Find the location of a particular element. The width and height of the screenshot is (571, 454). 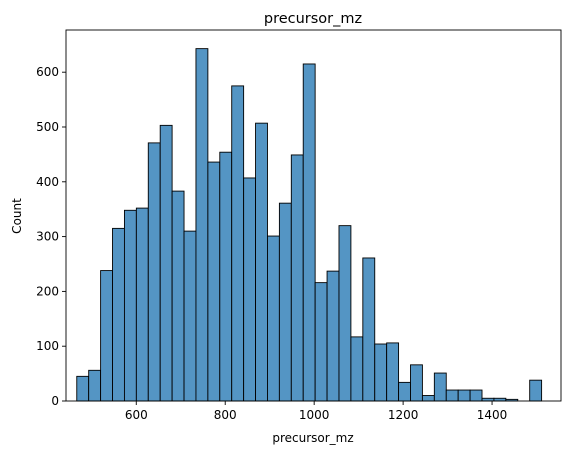

x-tick-label: 1400 is located at coordinates (492, 415).